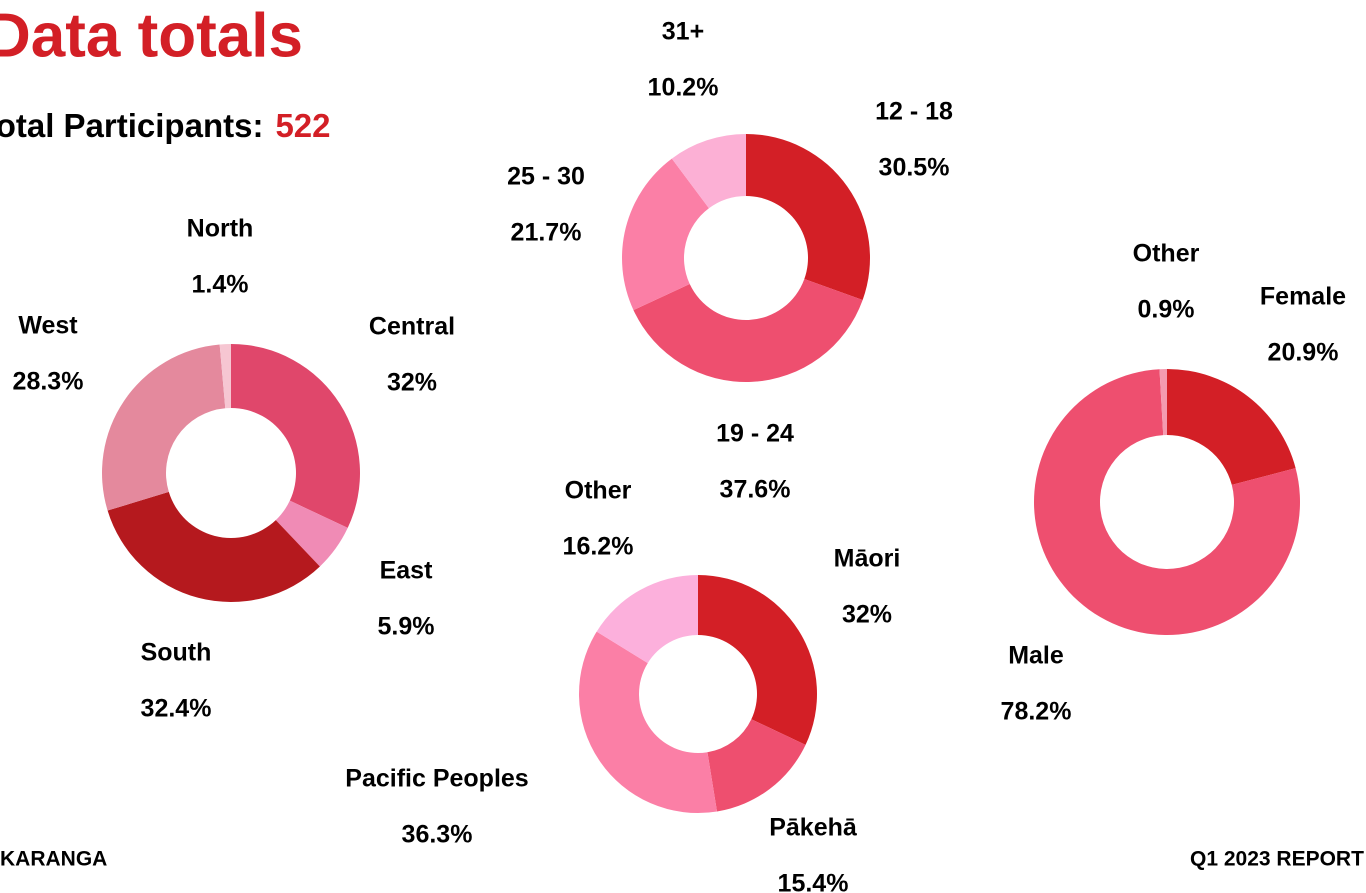  What do you see at coordinates (220, 229) in the screenshot?
I see `slice-label: North` at bounding box center [220, 229].